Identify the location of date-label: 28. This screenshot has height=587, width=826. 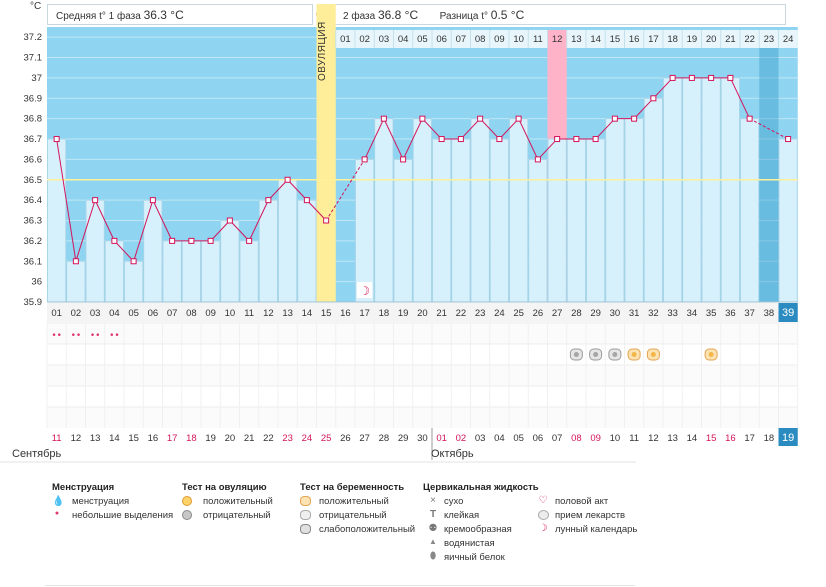
(384, 438).